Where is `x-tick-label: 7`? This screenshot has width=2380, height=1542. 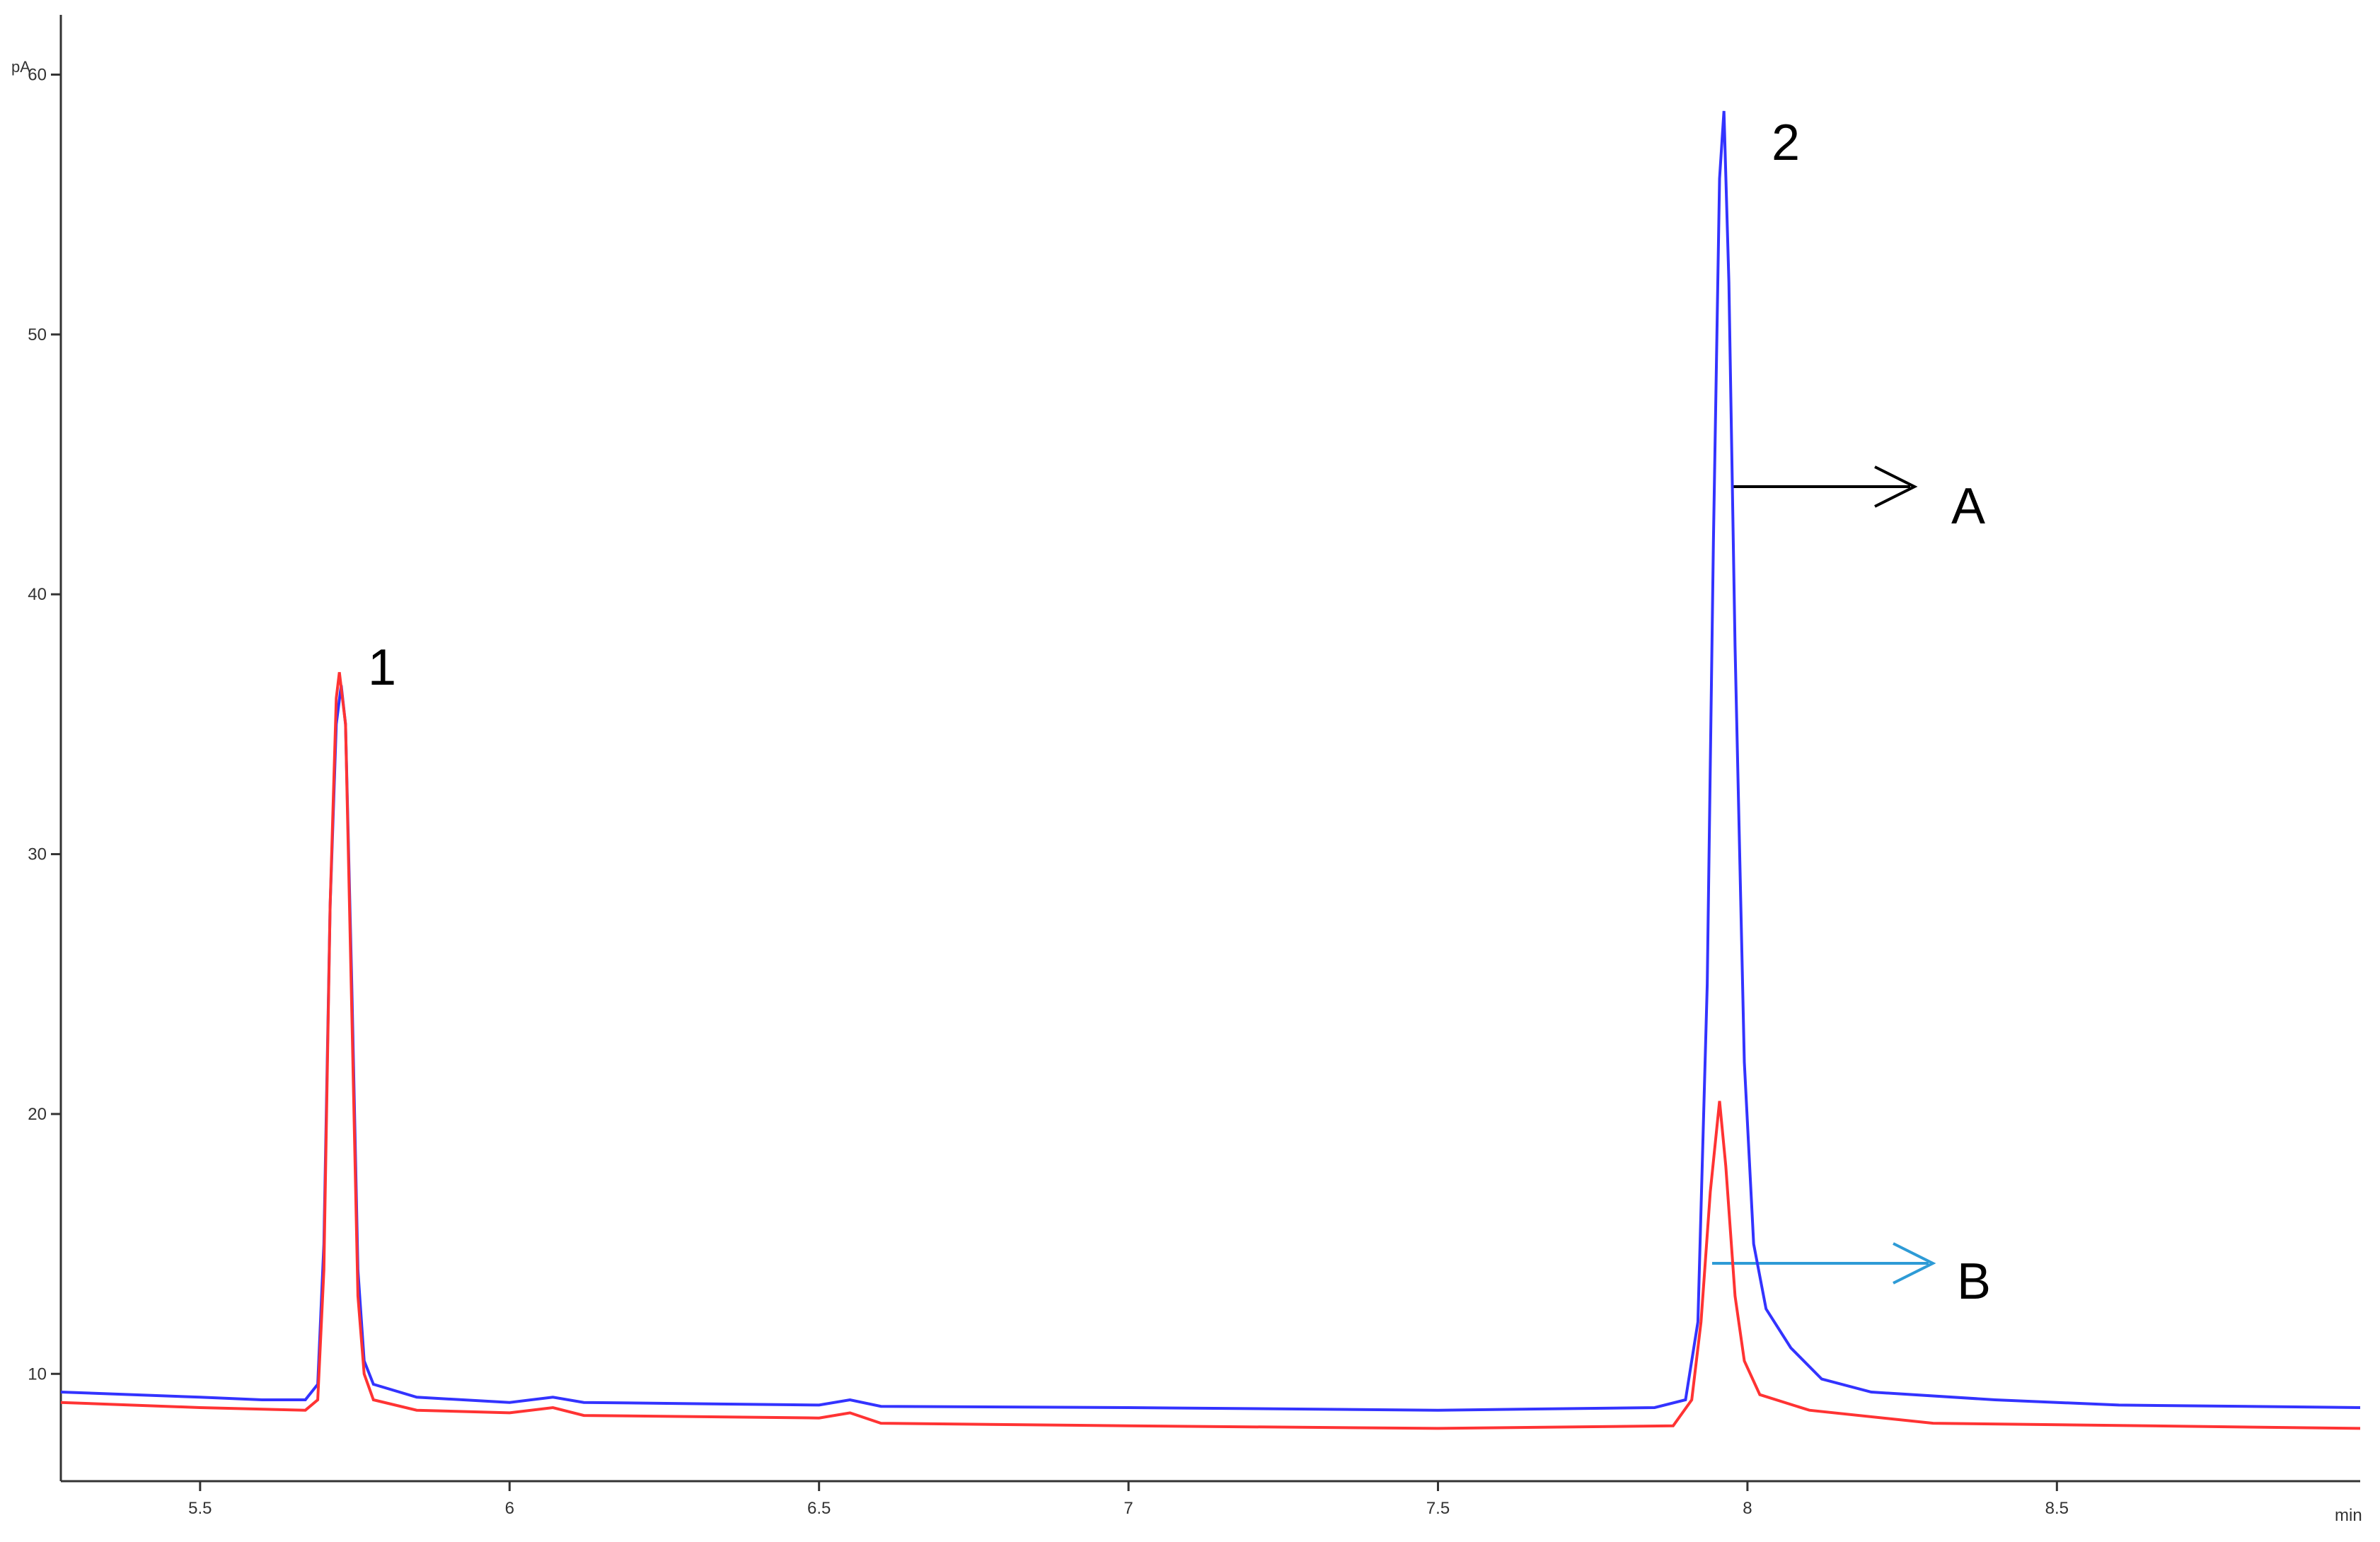 x-tick-label: 7 is located at coordinates (1128, 1508).